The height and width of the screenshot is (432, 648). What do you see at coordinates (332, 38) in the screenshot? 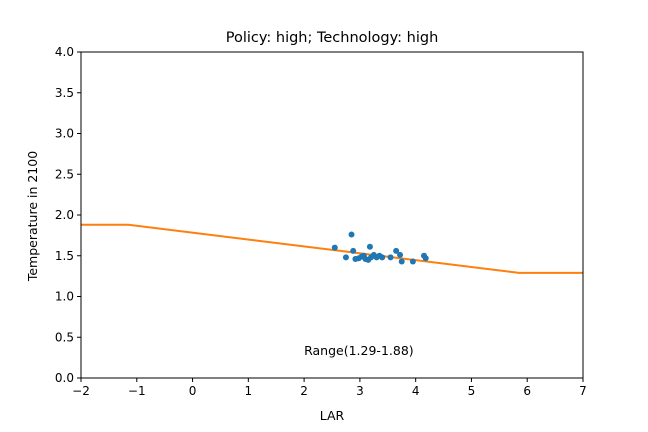
I see `chart-title: Policy: high; Technology: high` at bounding box center [332, 38].